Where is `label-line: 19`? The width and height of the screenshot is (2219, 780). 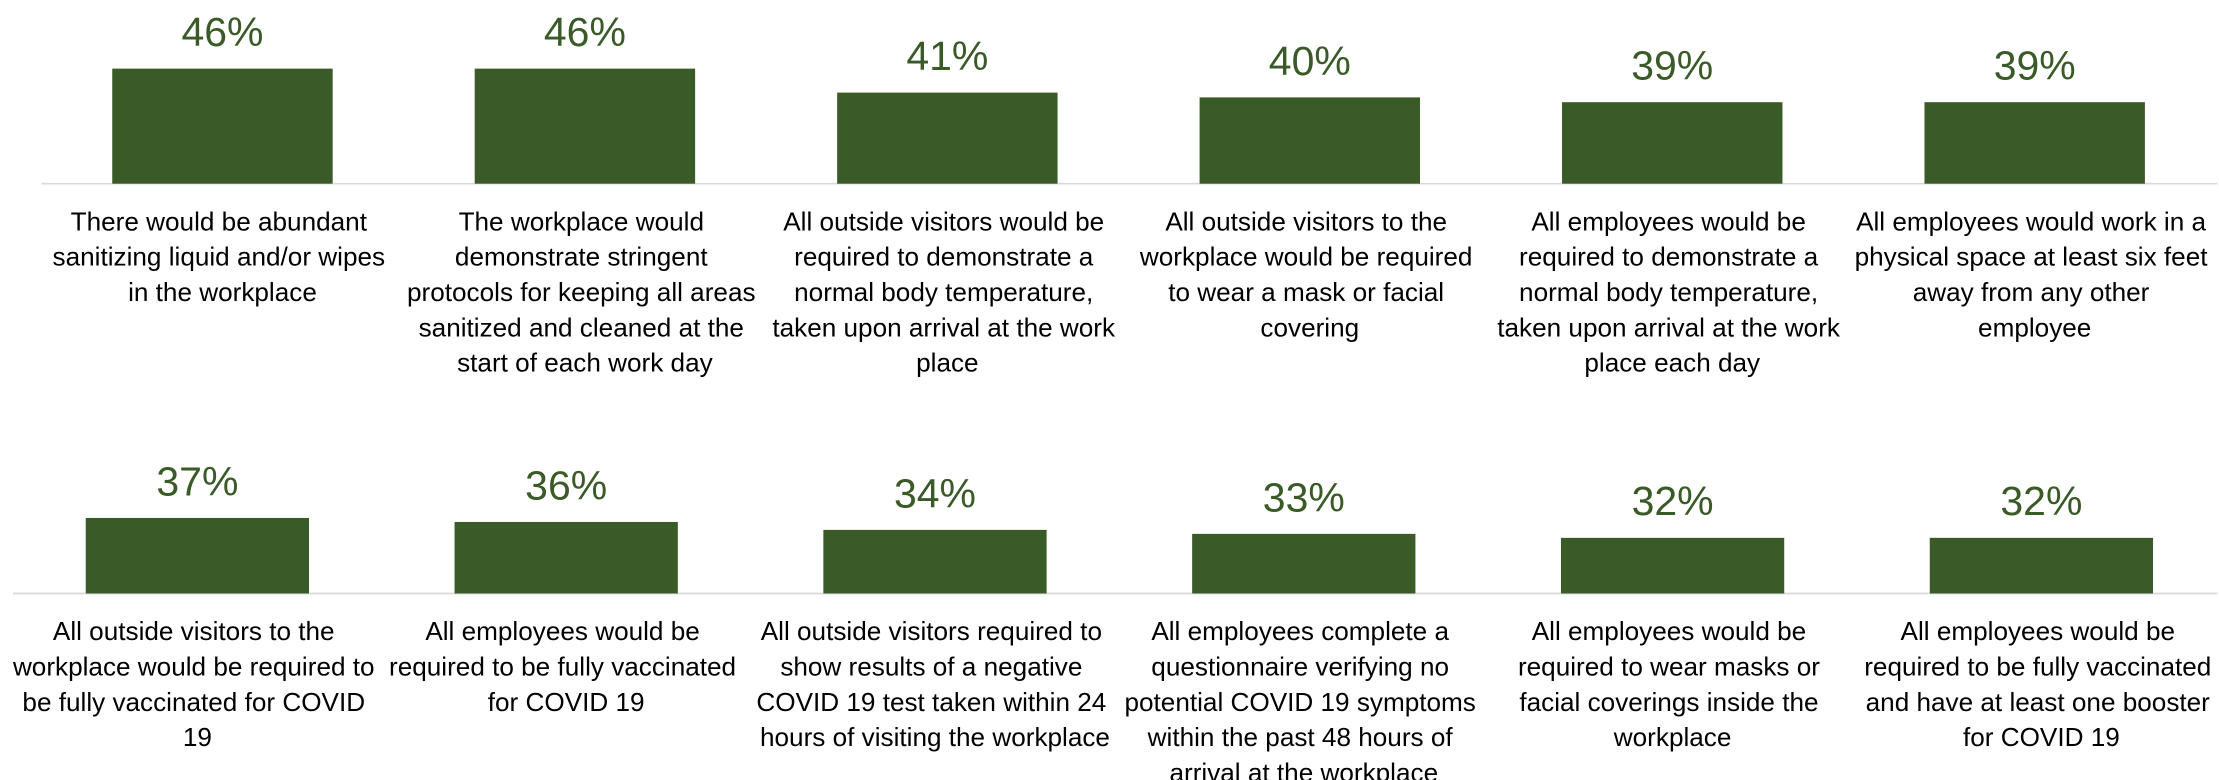 label-line: 19 is located at coordinates (197, 737).